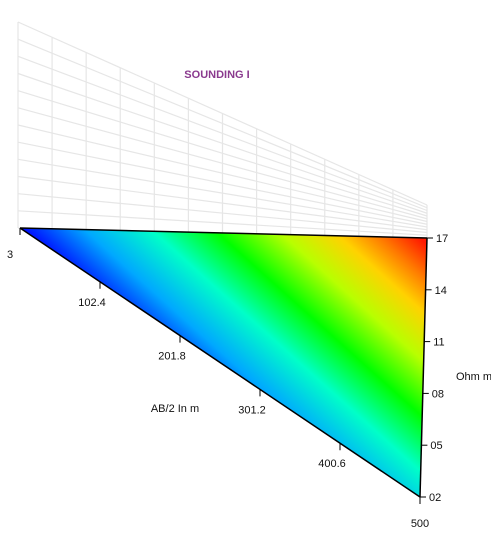 The image size is (491, 540). What do you see at coordinates (436, 446) in the screenshot?
I see `z-tick-label: 05` at bounding box center [436, 446].